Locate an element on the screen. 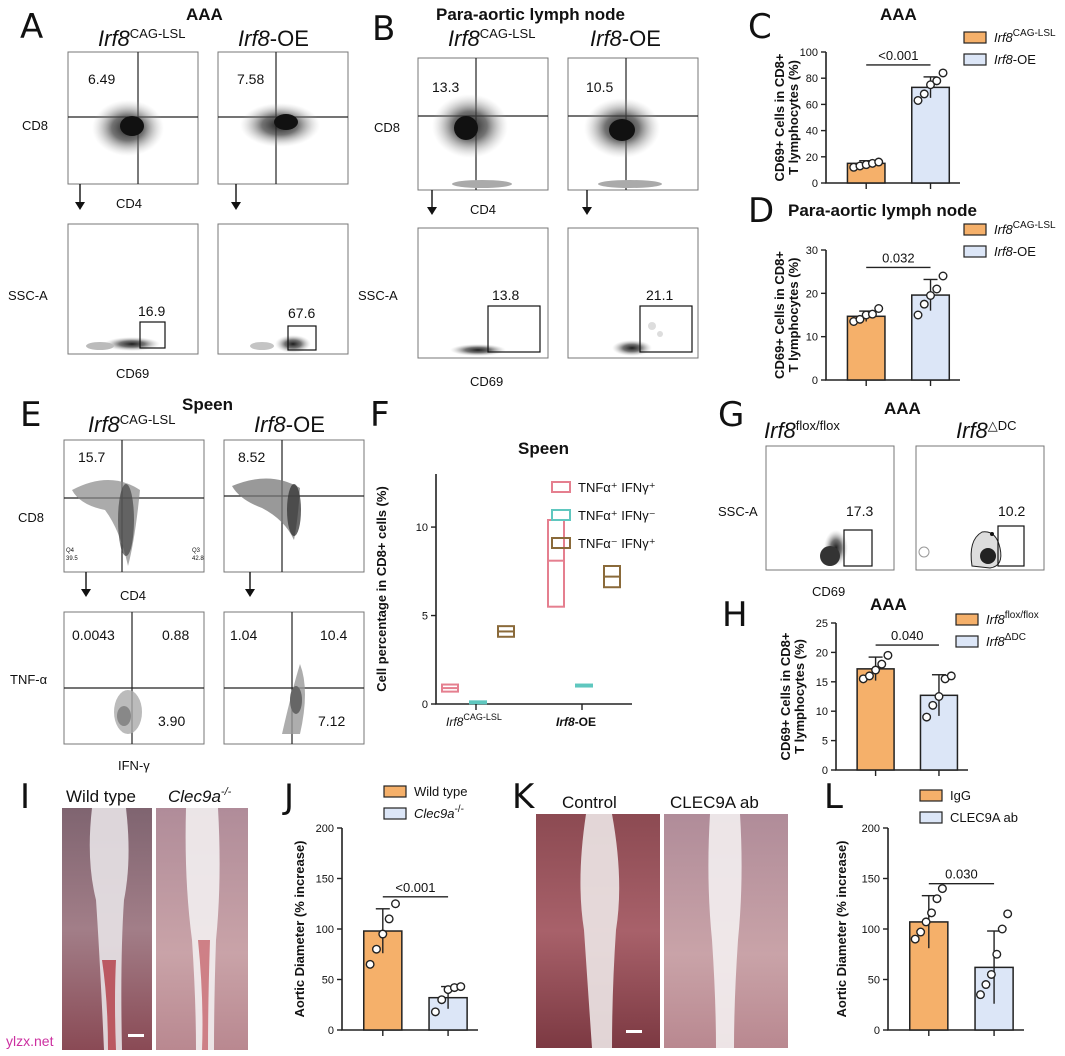 This screenshot has width=1065, height=1056. flow-plot-e-bottom-left is located at coordinates (134, 678).